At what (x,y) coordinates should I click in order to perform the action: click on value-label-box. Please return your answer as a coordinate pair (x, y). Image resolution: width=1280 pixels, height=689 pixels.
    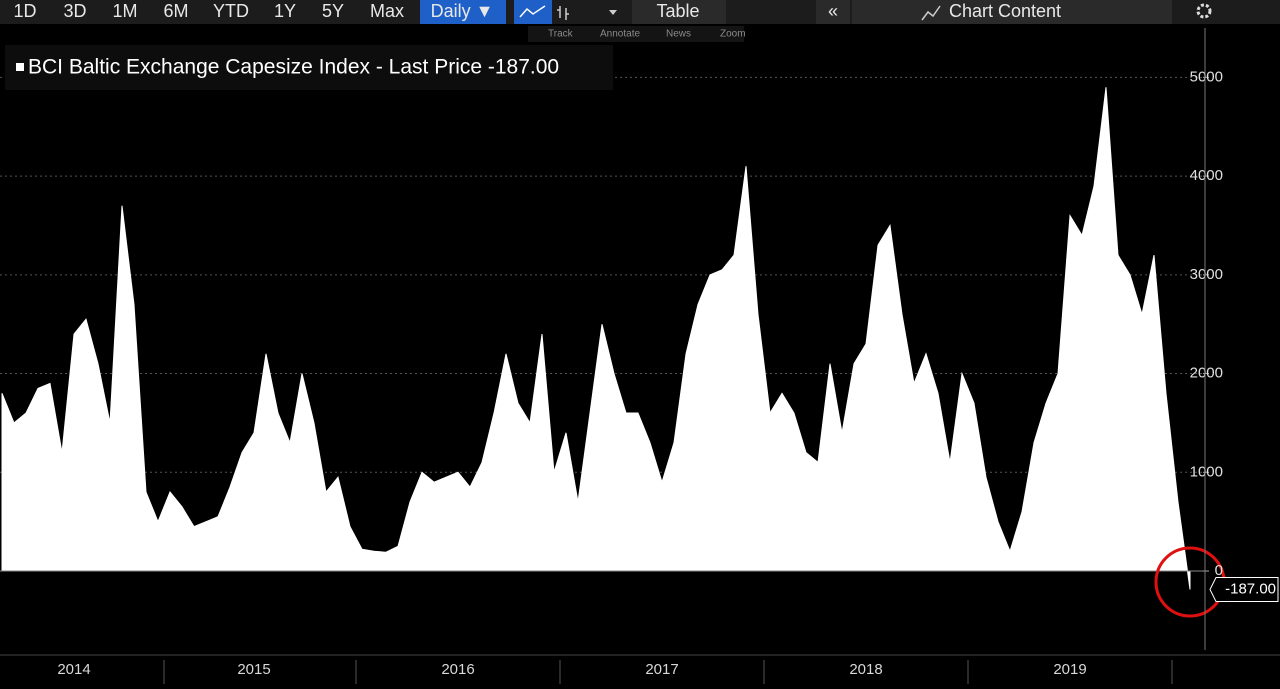
    Looking at the image, I should click on (1244, 589).